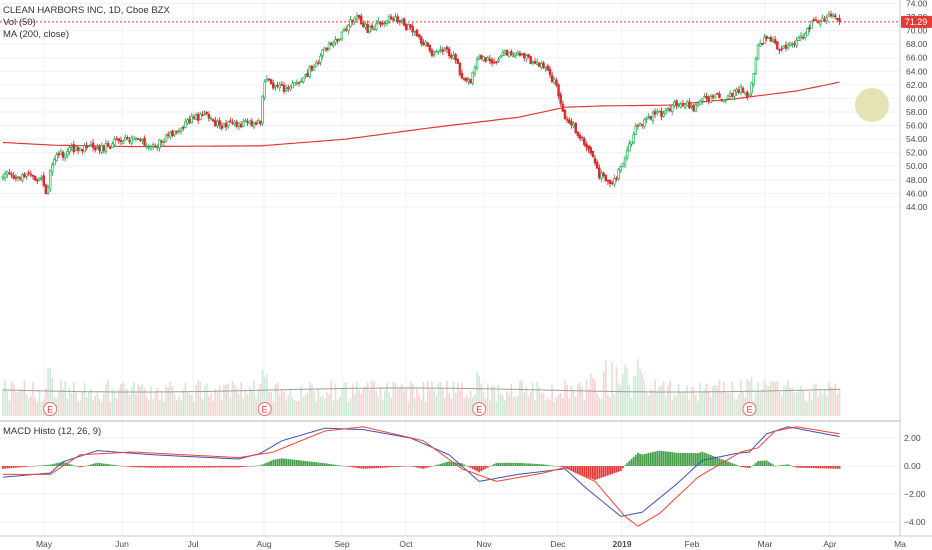 Image resolution: width=932 pixels, height=550 pixels. What do you see at coordinates (421, 471) in the screenshot?
I see `macd-line` at bounding box center [421, 471].